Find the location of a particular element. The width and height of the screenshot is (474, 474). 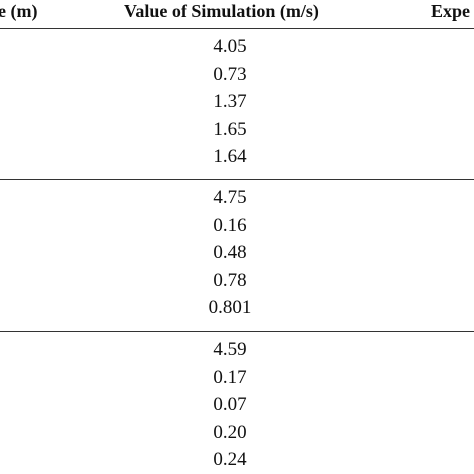

value-cell: 1.37 is located at coordinates (230, 102).